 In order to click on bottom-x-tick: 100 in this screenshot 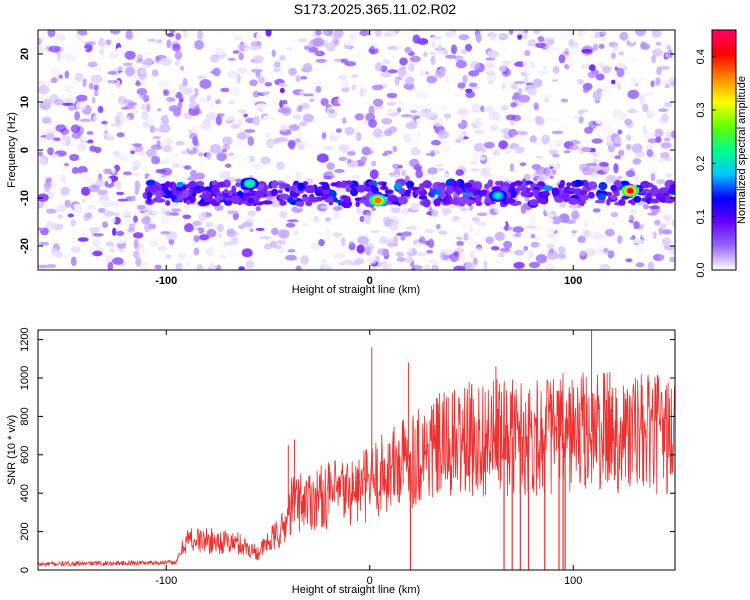, I will do `click(573, 458)`.